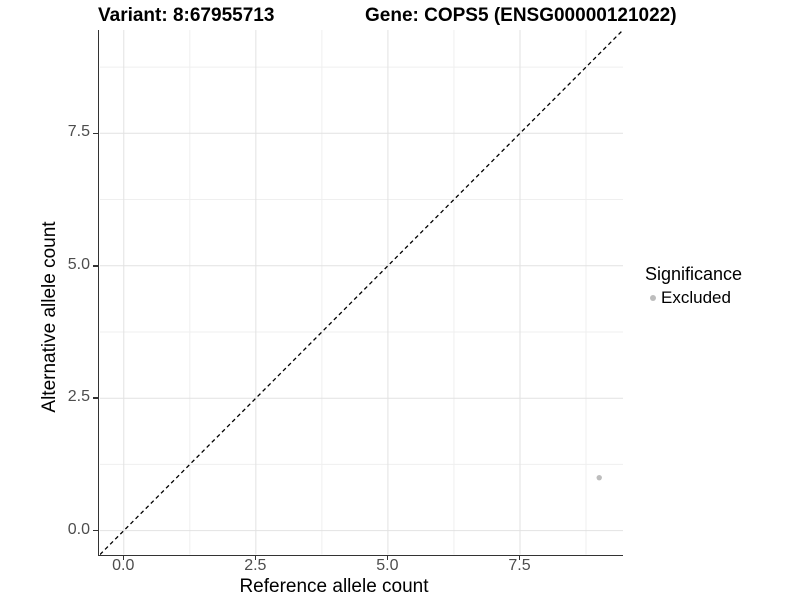  Describe the element at coordinates (186, 15) in the screenshot. I see `plot-title-variant: Variant: 8:67955713` at that location.